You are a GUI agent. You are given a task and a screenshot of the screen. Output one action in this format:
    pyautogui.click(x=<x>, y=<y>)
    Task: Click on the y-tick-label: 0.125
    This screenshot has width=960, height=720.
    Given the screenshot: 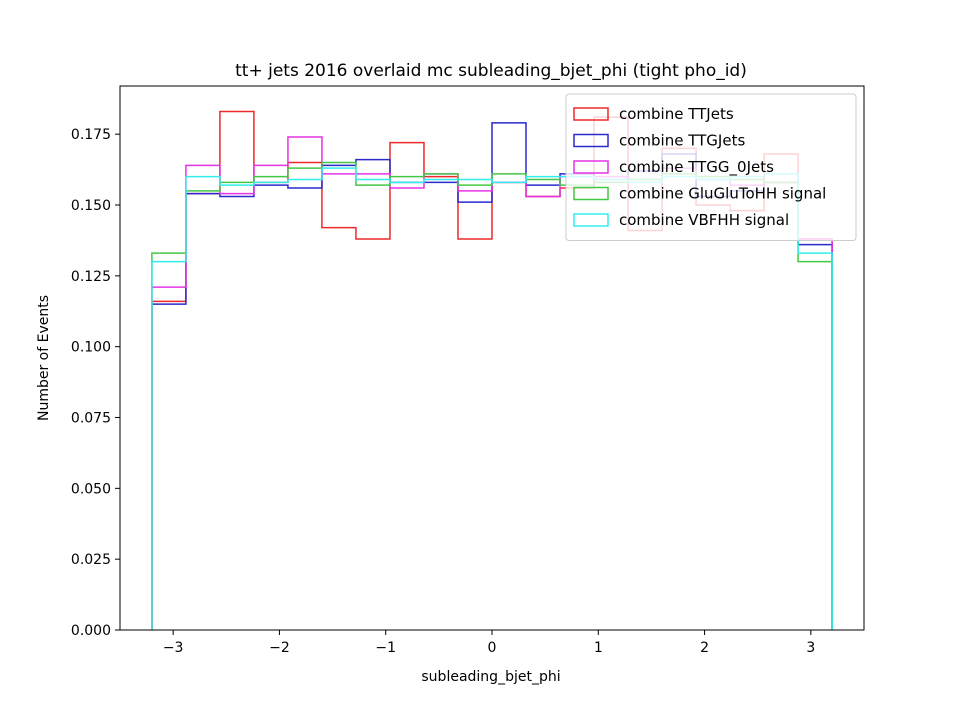 What is the action you would take?
    pyautogui.click(x=91, y=277)
    